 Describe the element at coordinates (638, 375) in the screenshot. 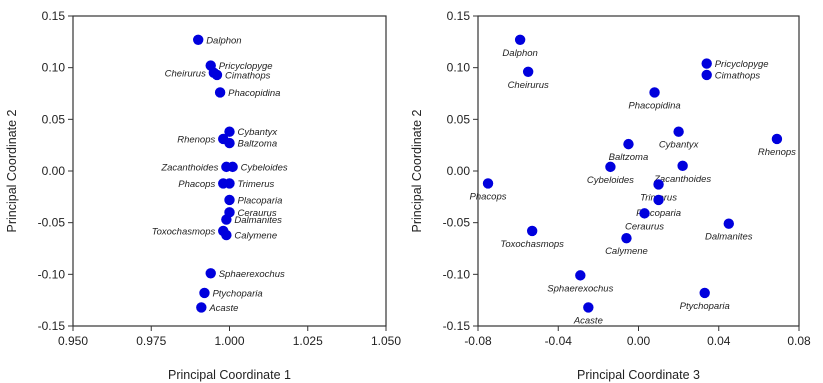

I see `x-axis-label: Principal Coordinate 3` at that location.